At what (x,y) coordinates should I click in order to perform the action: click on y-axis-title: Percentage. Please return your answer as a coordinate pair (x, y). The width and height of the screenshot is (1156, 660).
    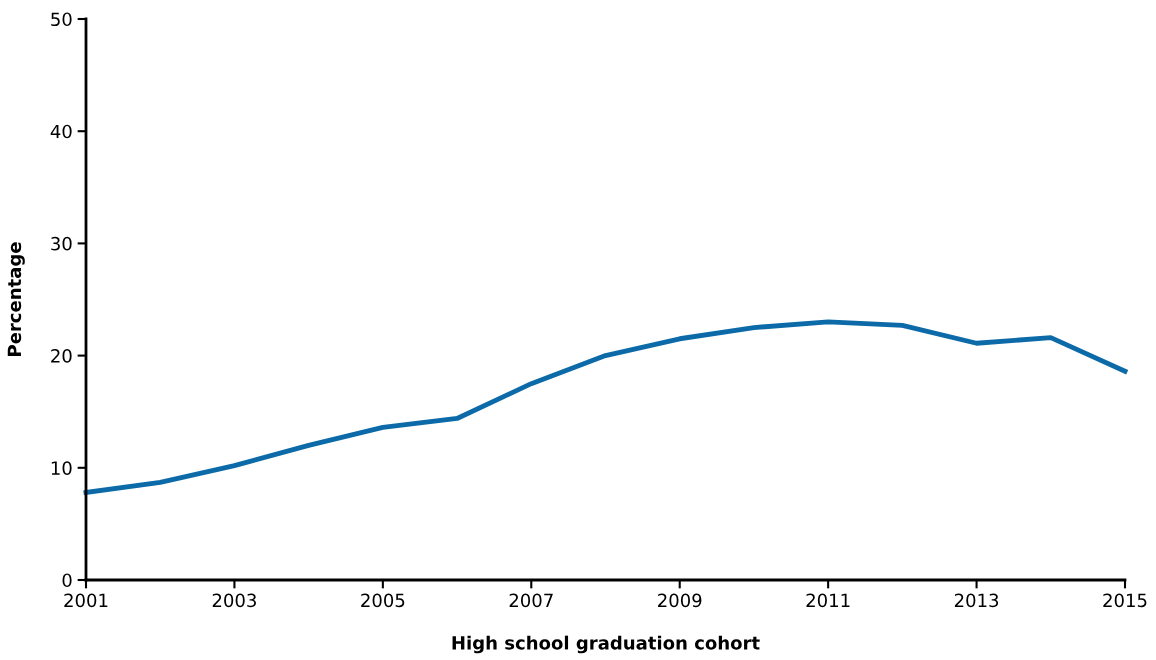
    Looking at the image, I should click on (16, 299).